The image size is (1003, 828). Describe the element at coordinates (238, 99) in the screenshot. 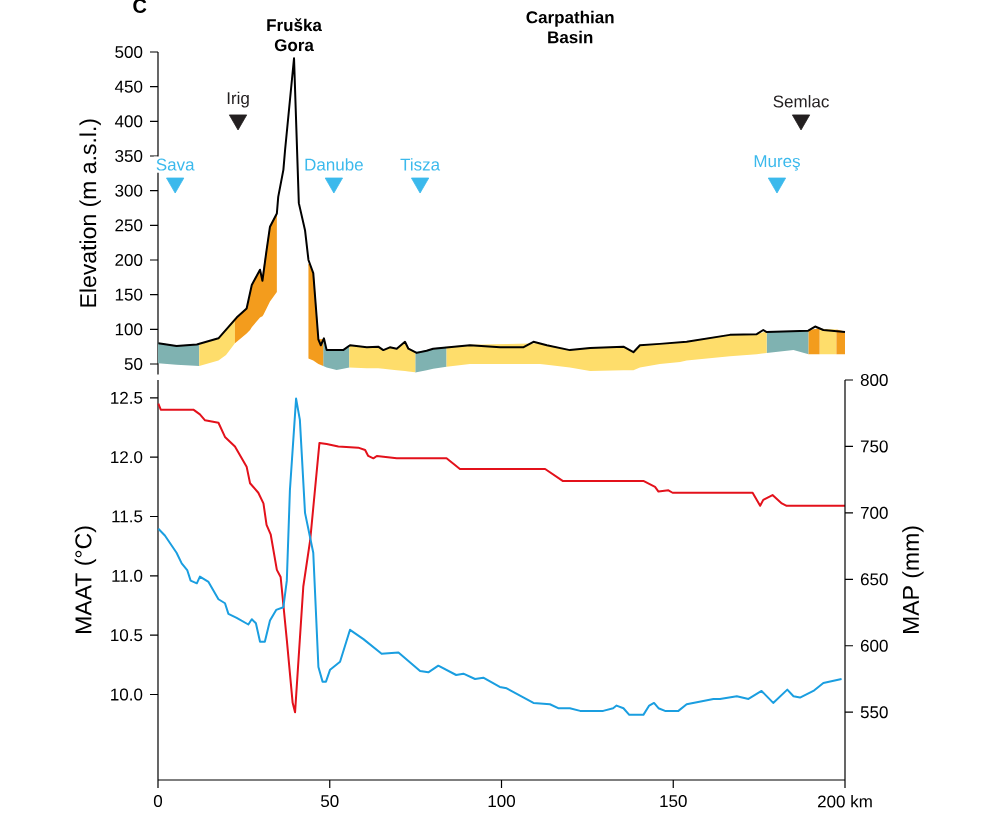

I see `data-label: Irig` at that location.